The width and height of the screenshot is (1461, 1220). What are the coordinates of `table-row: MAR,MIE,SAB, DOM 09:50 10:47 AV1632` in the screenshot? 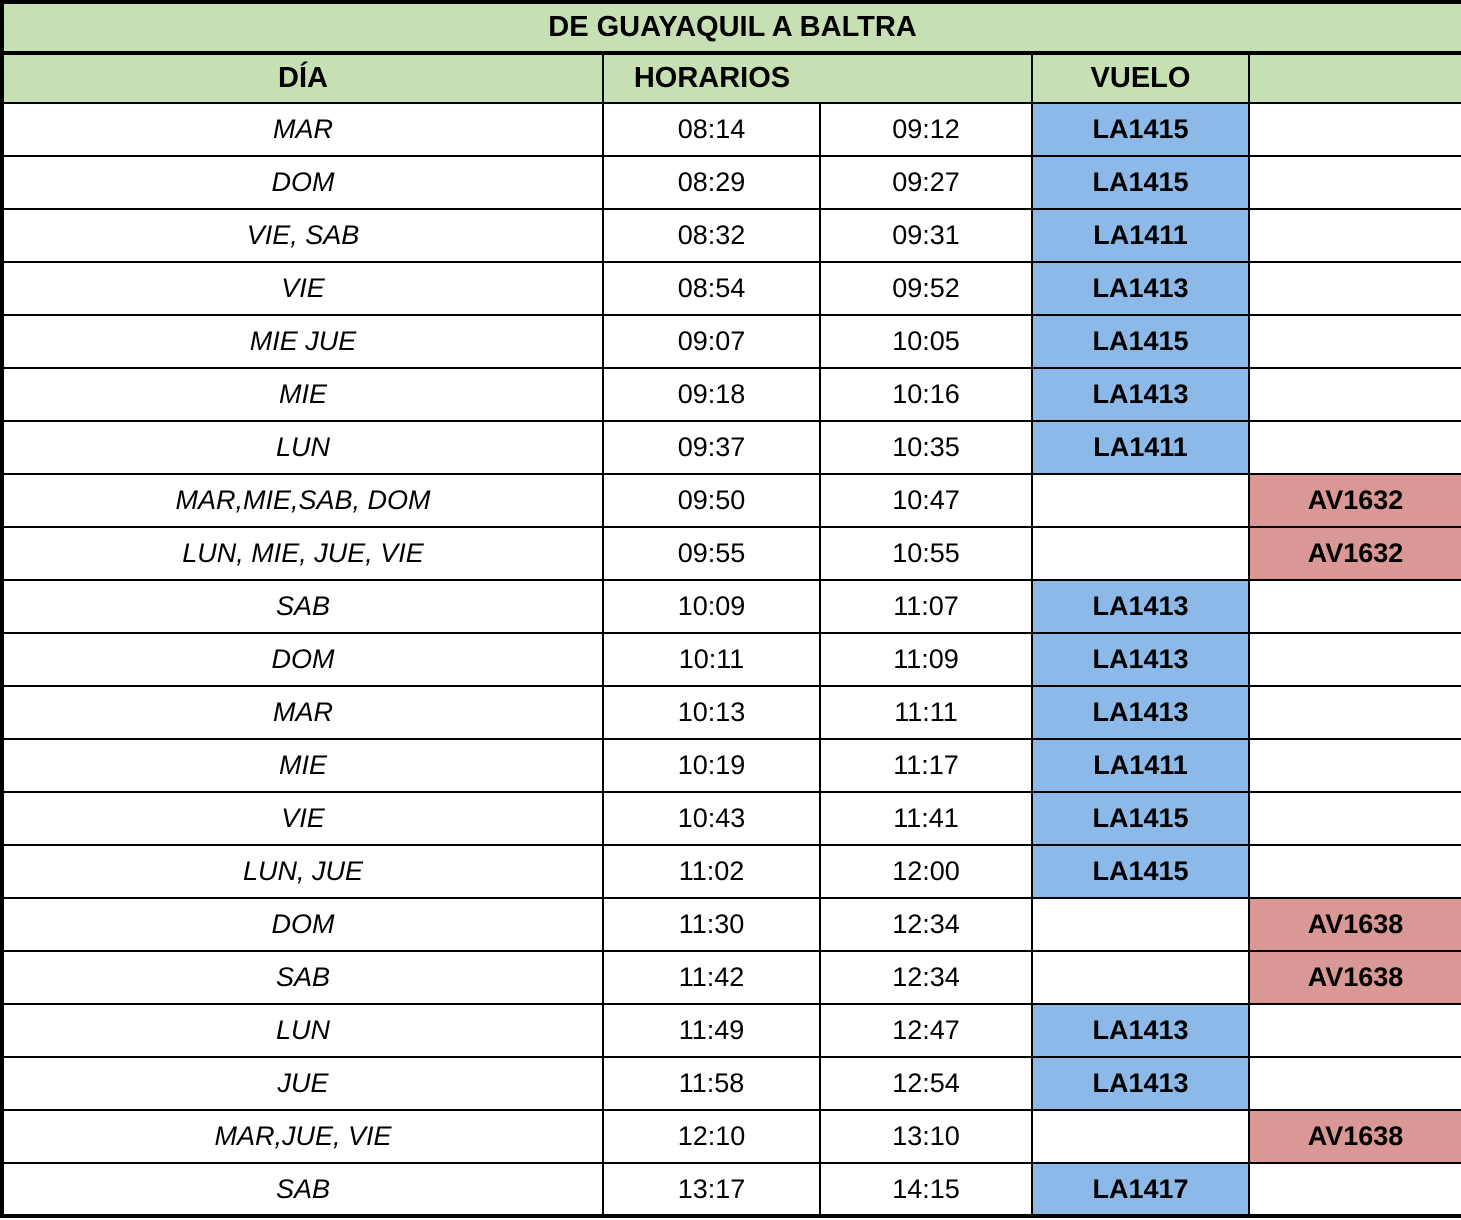 It's located at (731, 500).